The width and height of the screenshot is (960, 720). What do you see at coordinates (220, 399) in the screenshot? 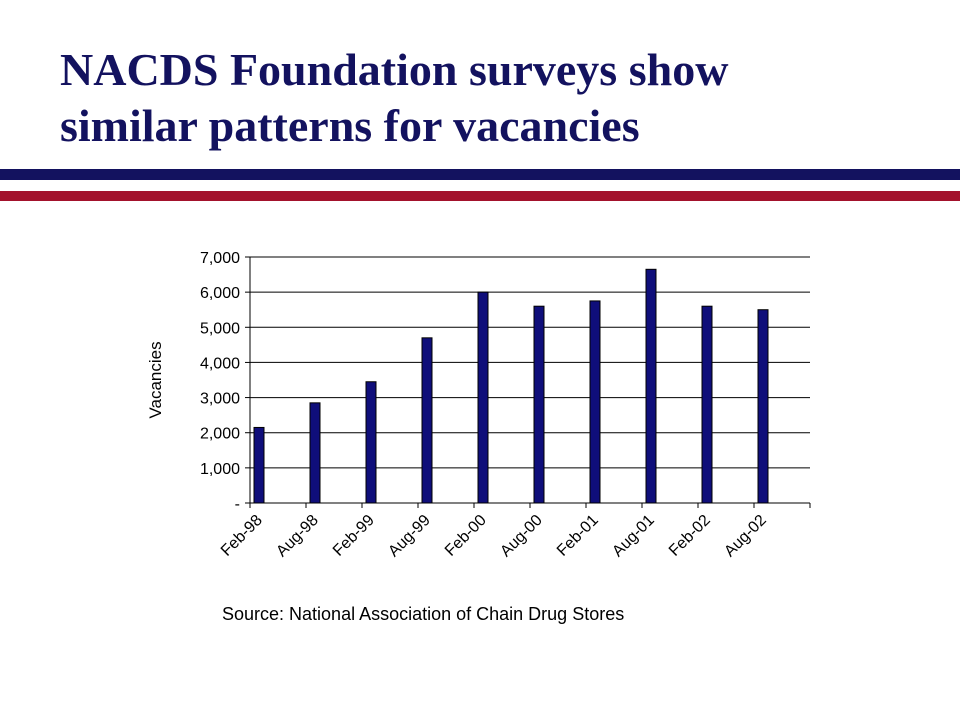
I see `y-tick-label: 3,000` at bounding box center [220, 399].